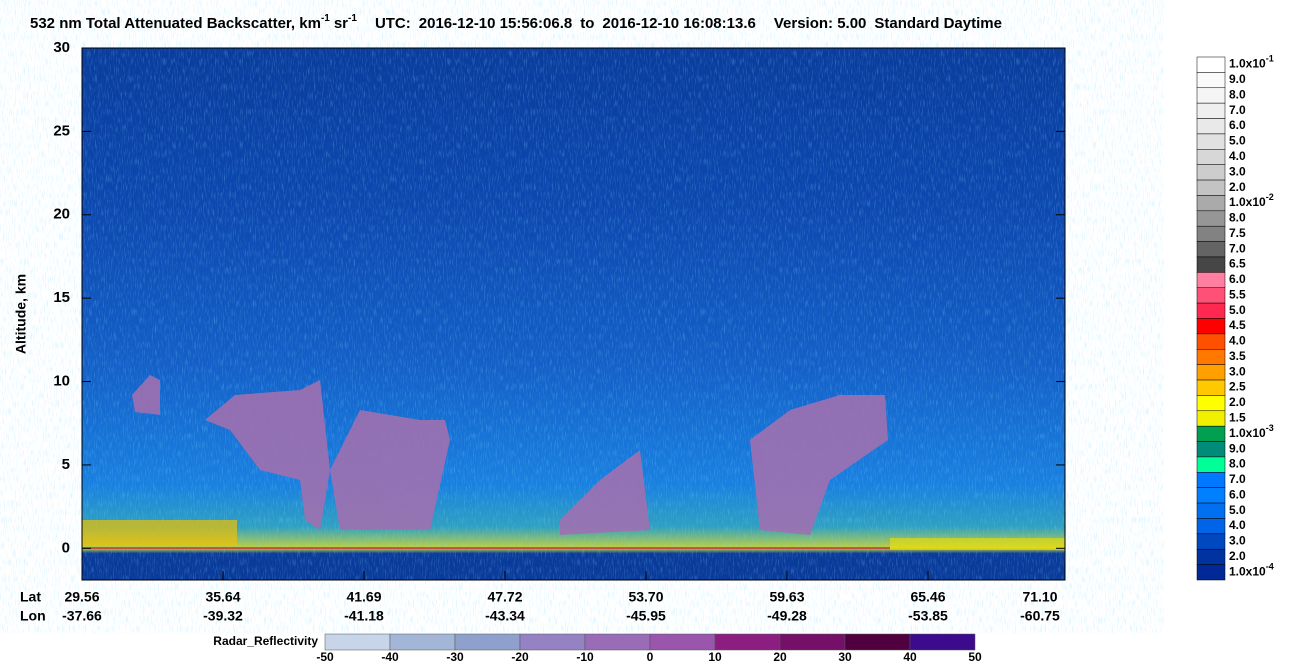  I want to click on colorbar-label: 7.5, so click(1237, 233).